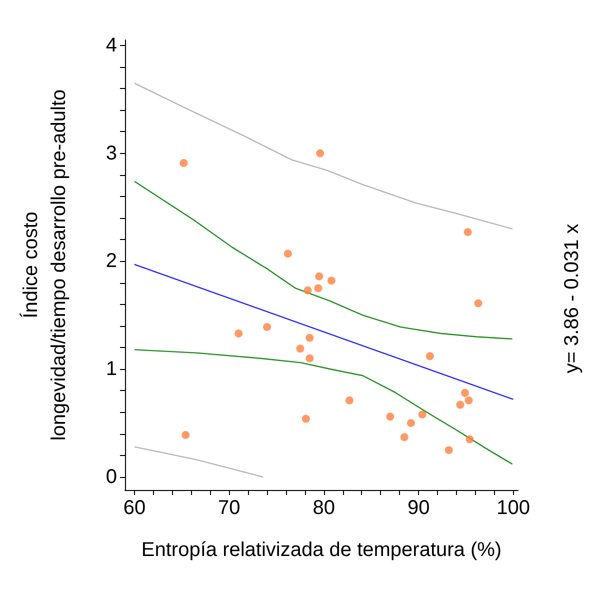 This screenshot has width=594, height=597. What do you see at coordinates (323, 407) in the screenshot?
I see `line-series` at bounding box center [323, 407].